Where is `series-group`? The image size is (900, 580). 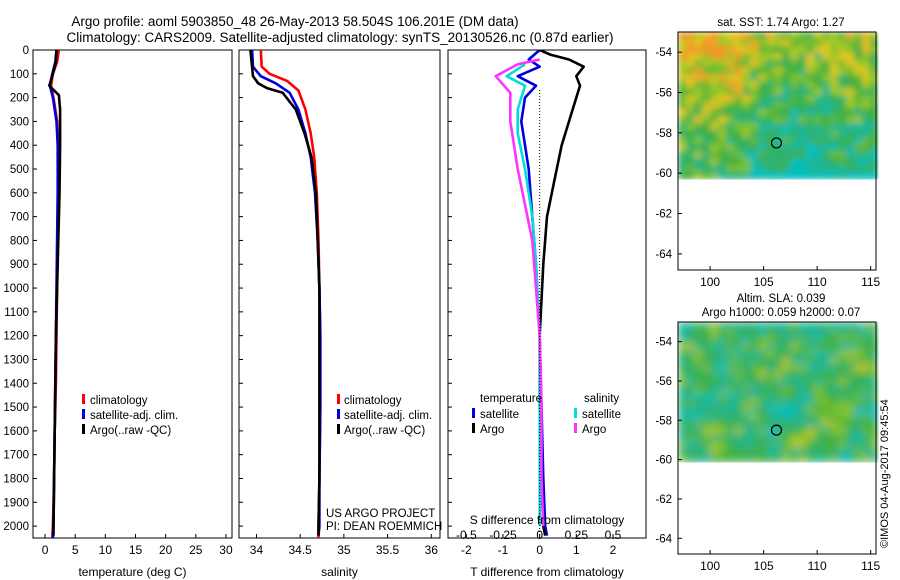 series-group is located at coordinates (539, 293).